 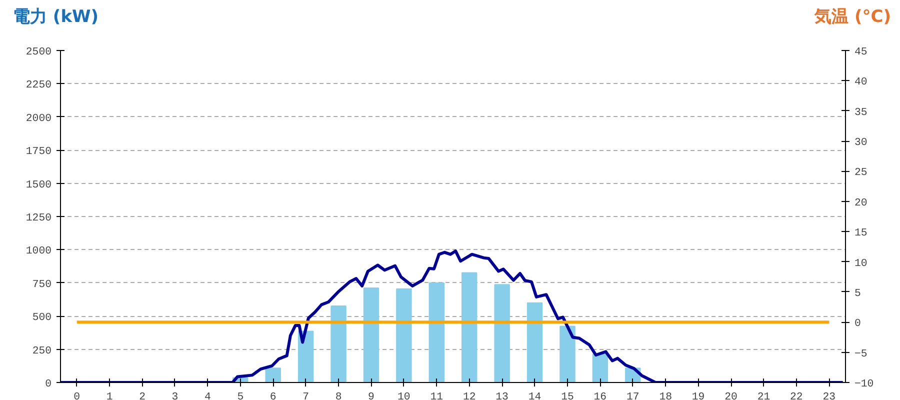 What do you see at coordinates (273, 396) in the screenshot?
I see `x-tick-label: 6` at bounding box center [273, 396].